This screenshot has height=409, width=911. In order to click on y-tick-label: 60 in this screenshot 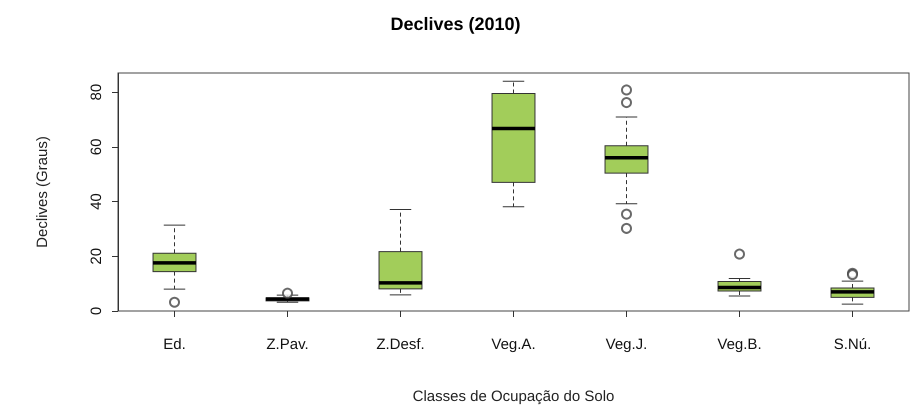, I will do `click(96, 147)`.